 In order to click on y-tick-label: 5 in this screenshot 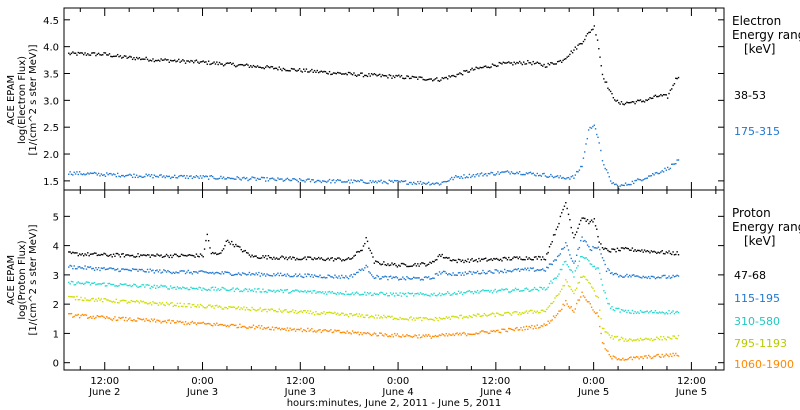, I will do `click(56, 217)`.